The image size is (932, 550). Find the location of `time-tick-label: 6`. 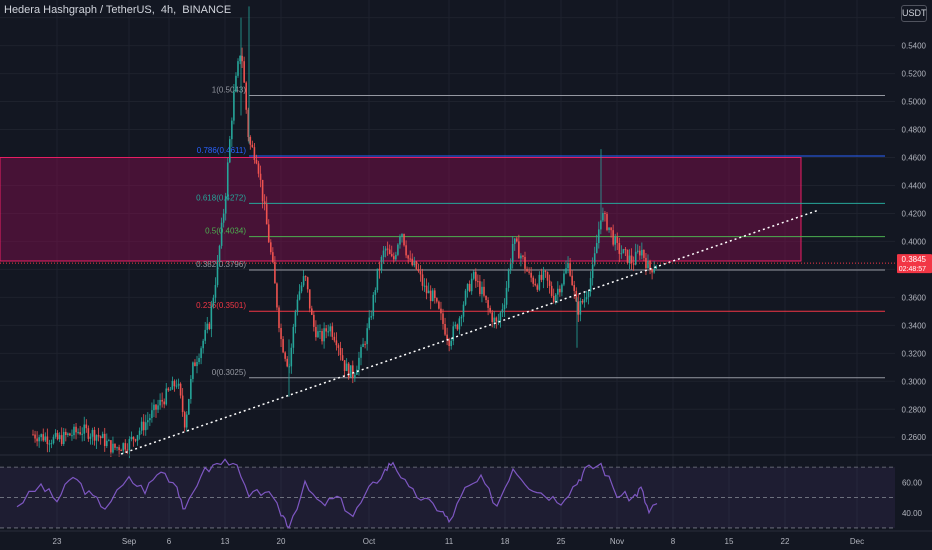

time-tick-label: 6 is located at coordinates (169, 541).